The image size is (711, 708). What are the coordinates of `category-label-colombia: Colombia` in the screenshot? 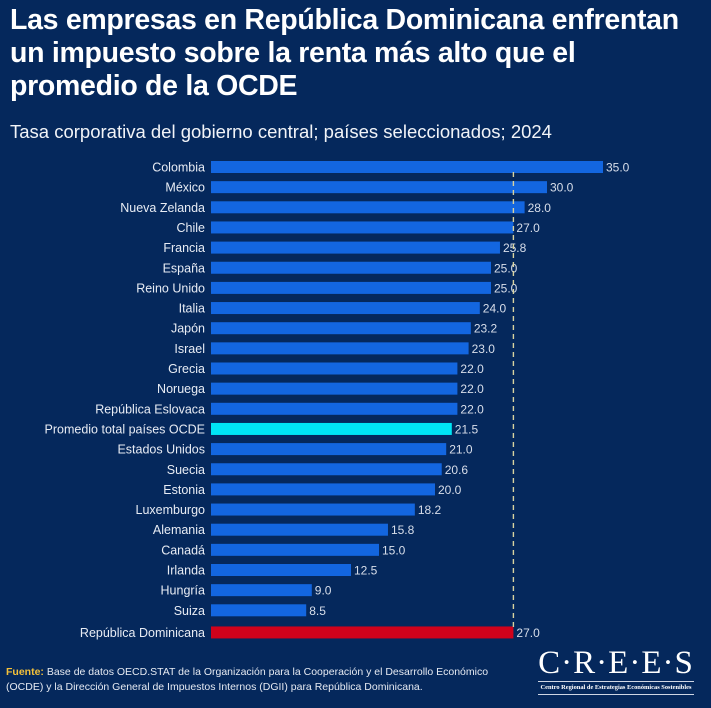 It's located at (178, 168).